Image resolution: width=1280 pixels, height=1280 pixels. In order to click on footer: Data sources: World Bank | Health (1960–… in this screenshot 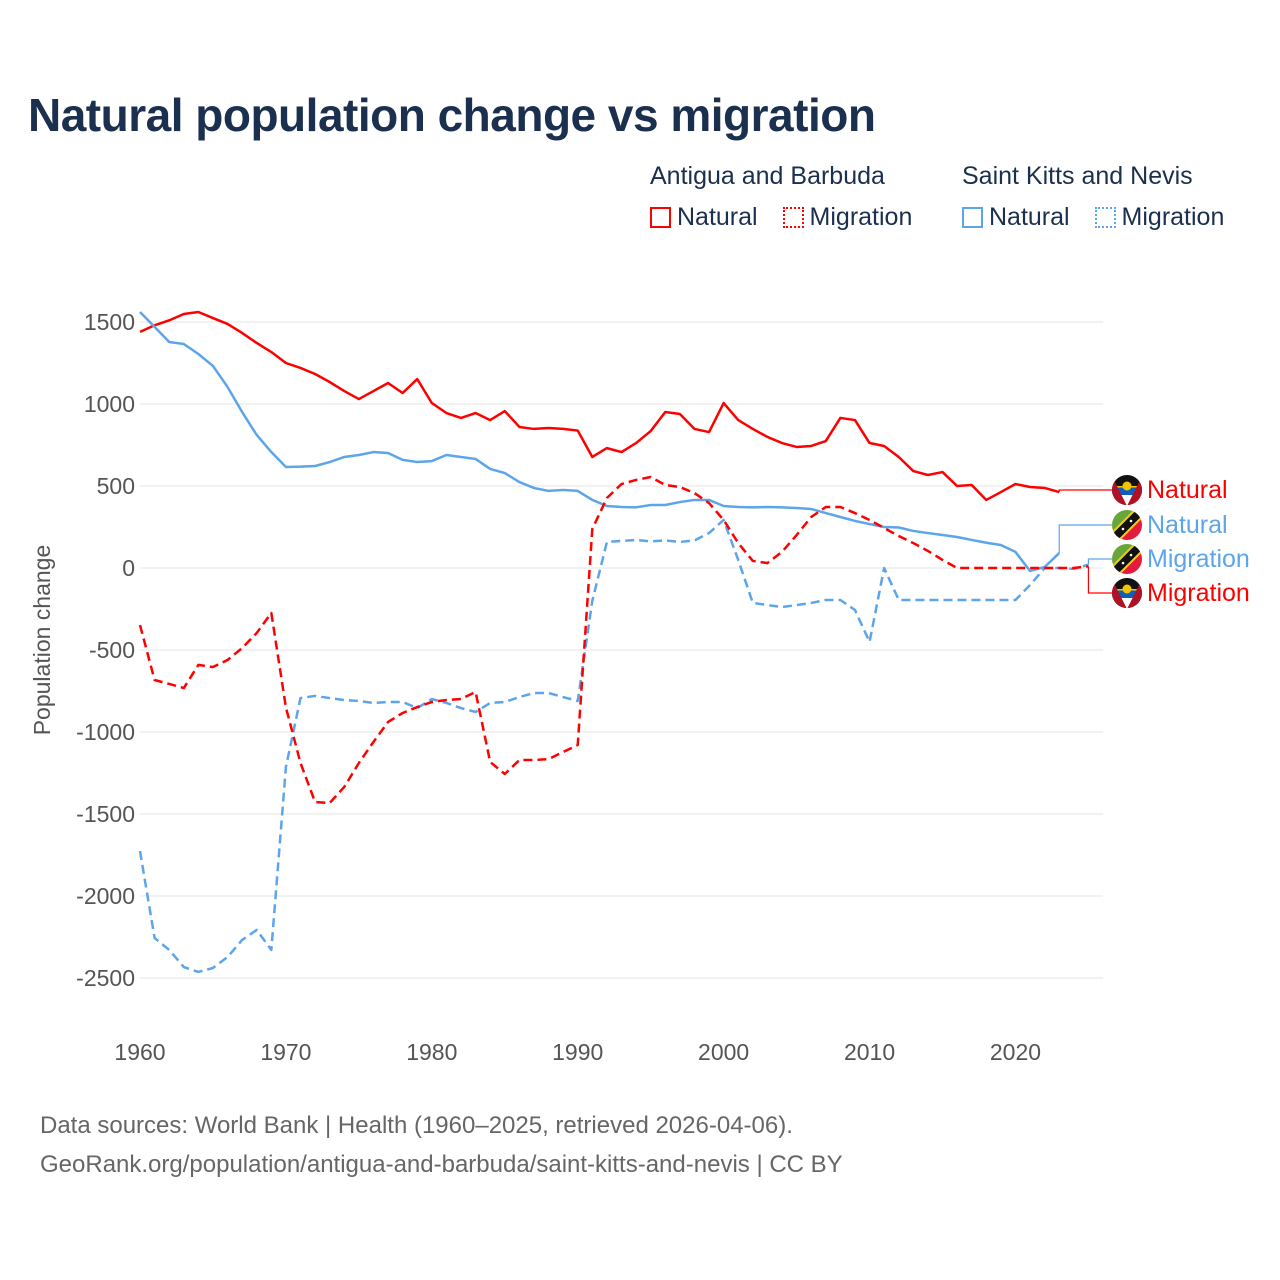, I will do `click(441, 1145)`.